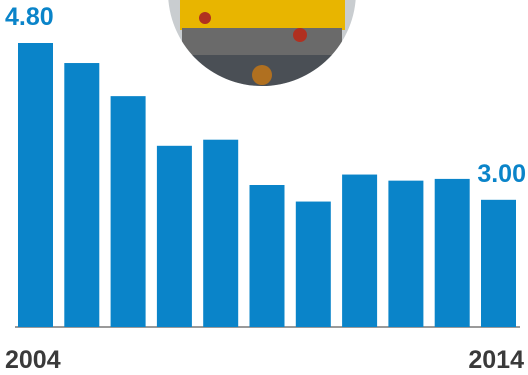  What do you see at coordinates (501, 174) in the screenshot?
I see `value-label: 3.00` at bounding box center [501, 174].